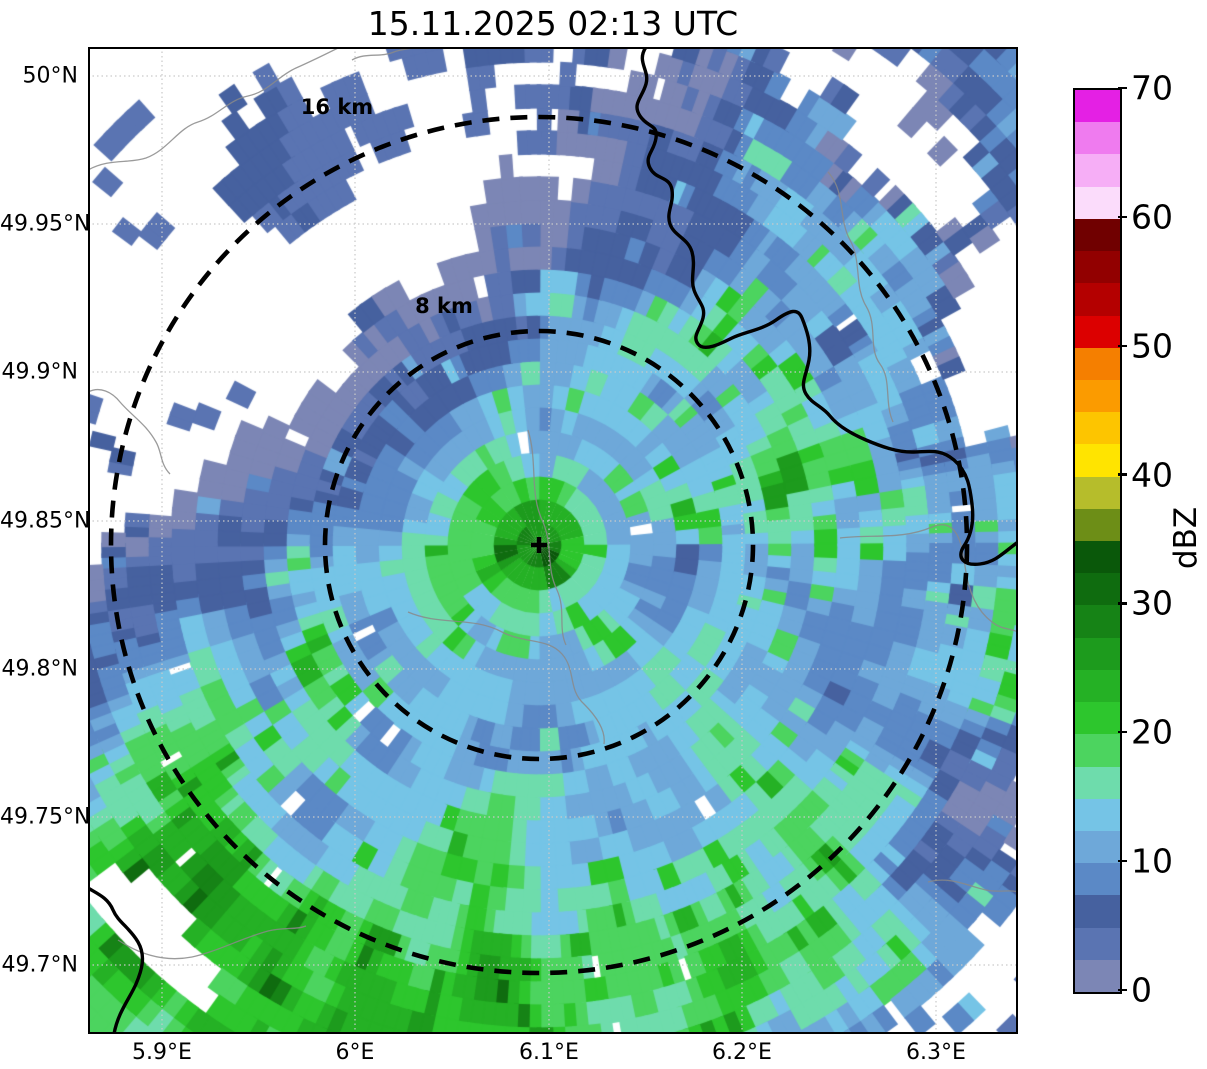  I want to click on colorbar-tick-label: 40, so click(1152, 475).